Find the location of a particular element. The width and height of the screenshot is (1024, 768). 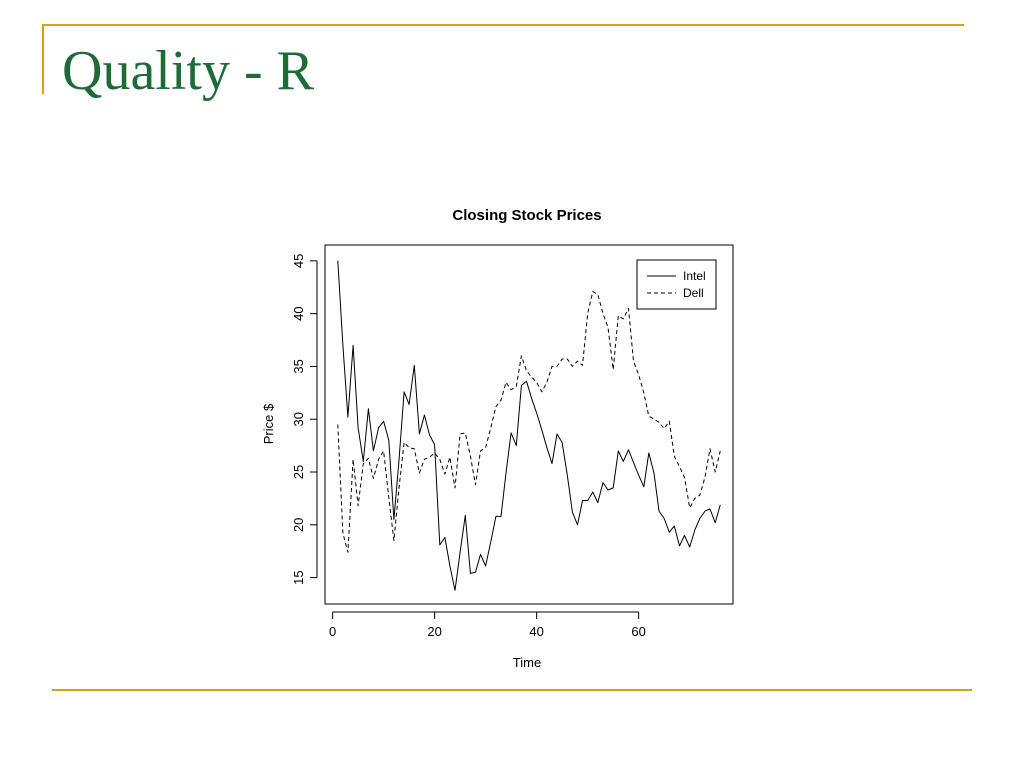

y-tick-label: 30 is located at coordinates (298, 419).